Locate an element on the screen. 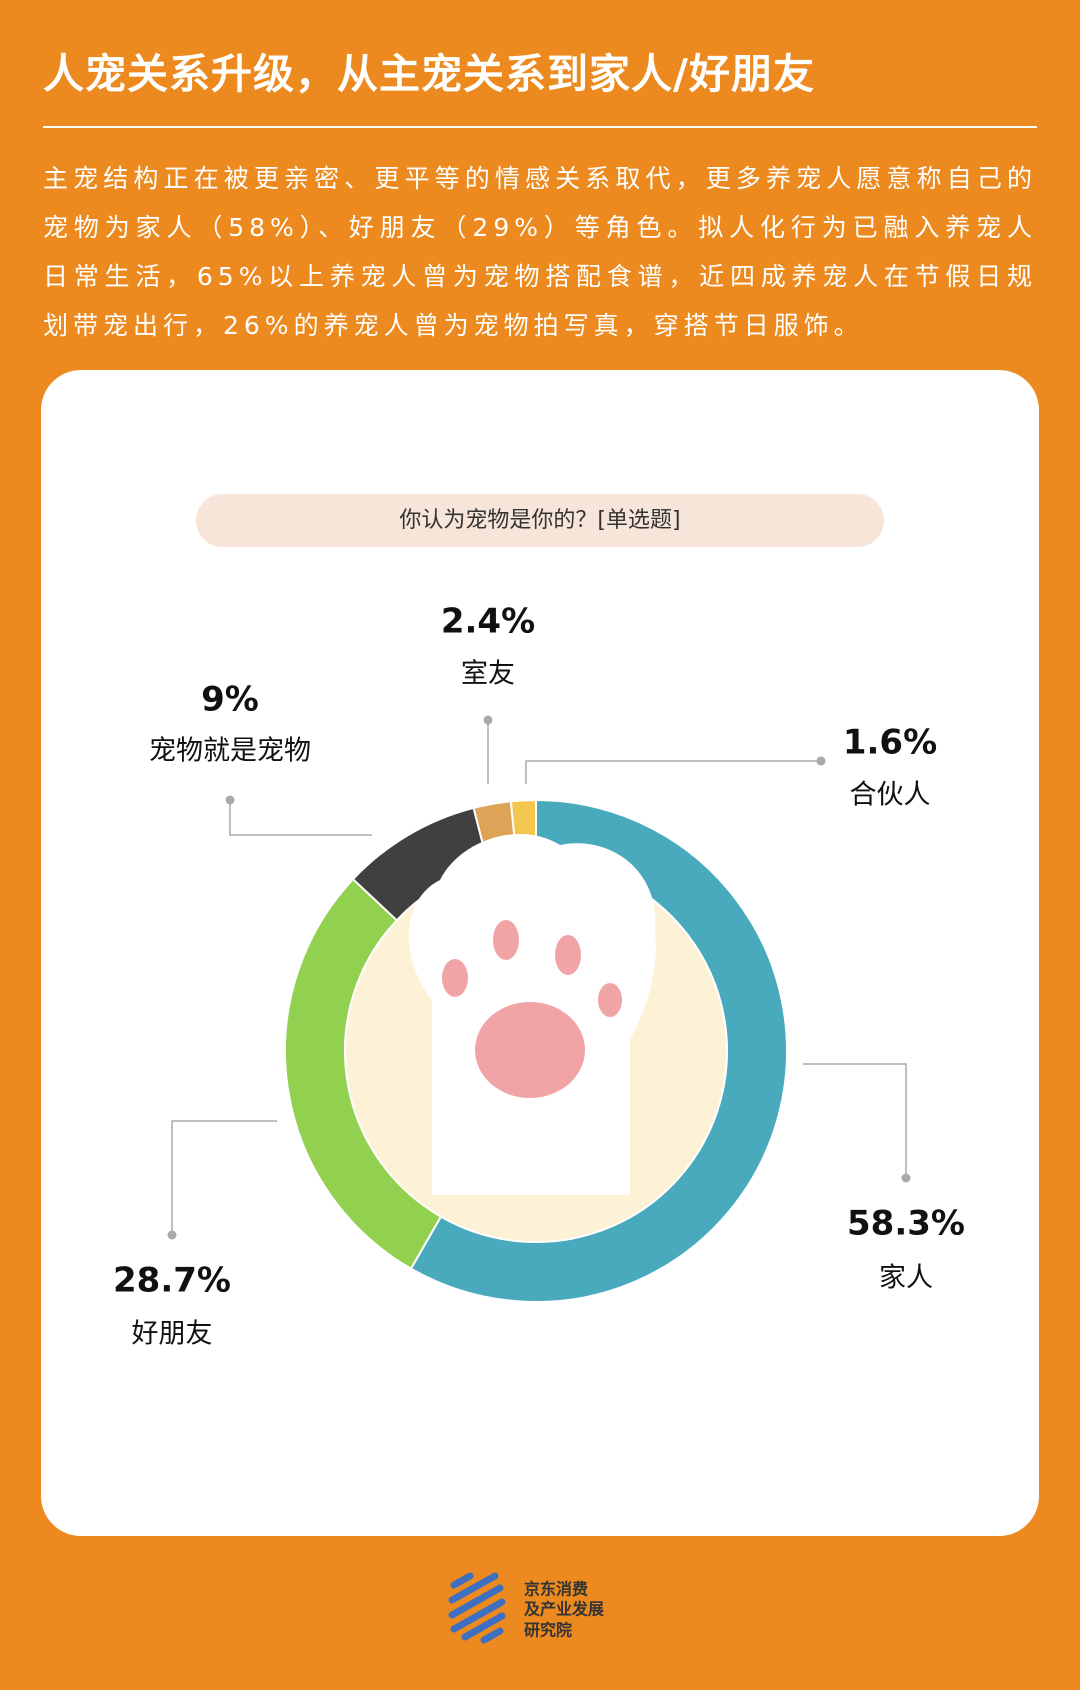  donut is located at coordinates (536, 1050).